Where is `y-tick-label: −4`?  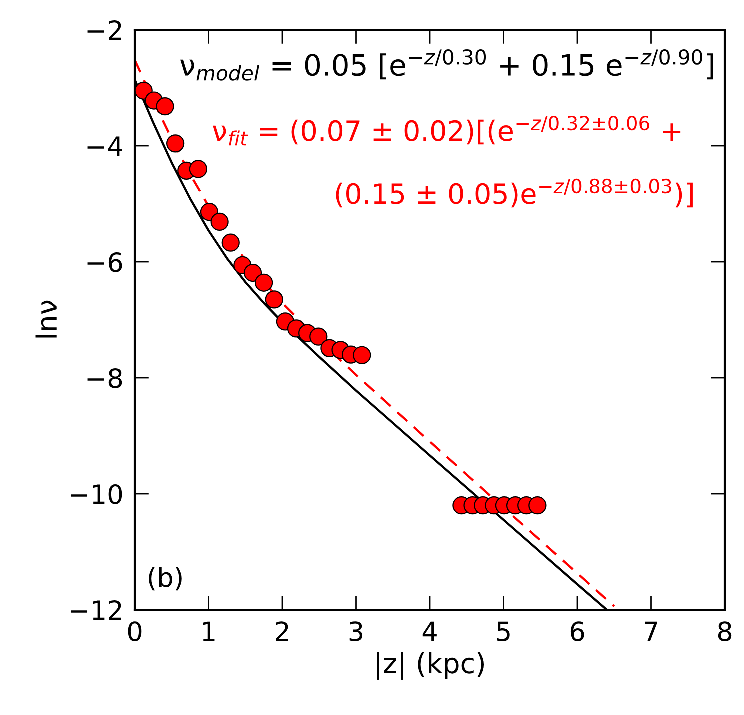
y-tick-label: −4 is located at coordinates (105, 146).